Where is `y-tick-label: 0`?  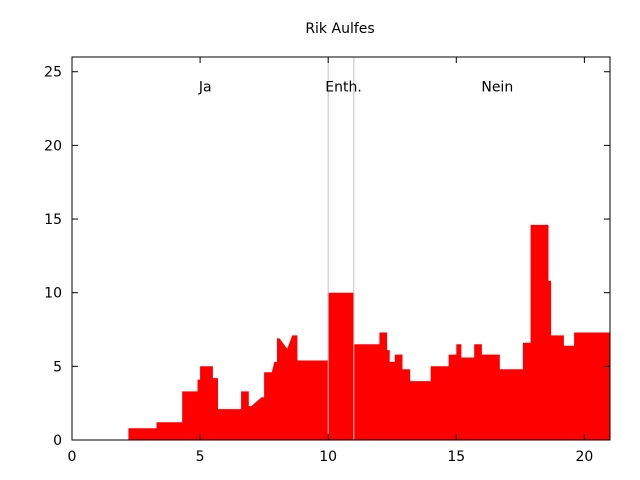 y-tick-label: 0 is located at coordinates (57, 441).